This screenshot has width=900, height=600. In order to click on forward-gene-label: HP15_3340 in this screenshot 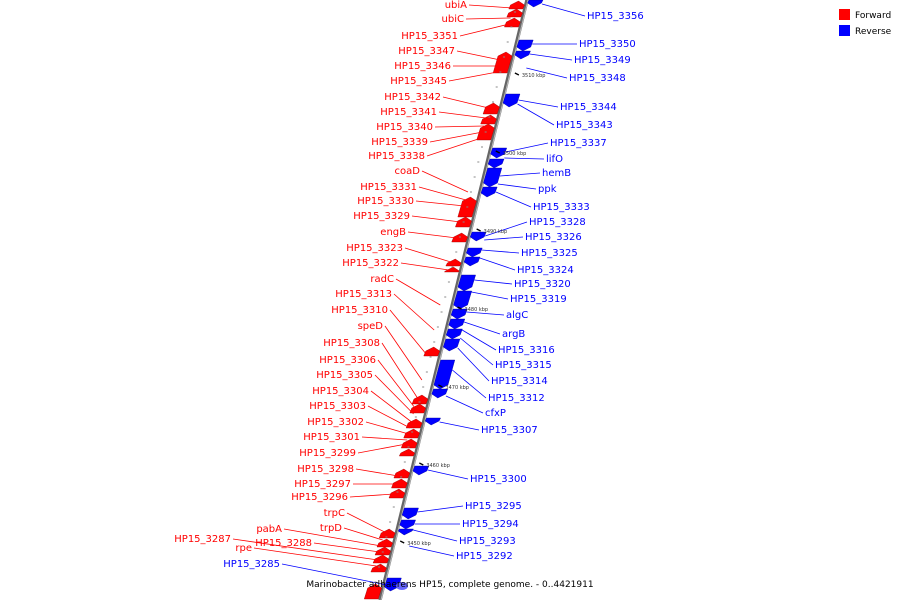, I will do `click(404, 127)`.